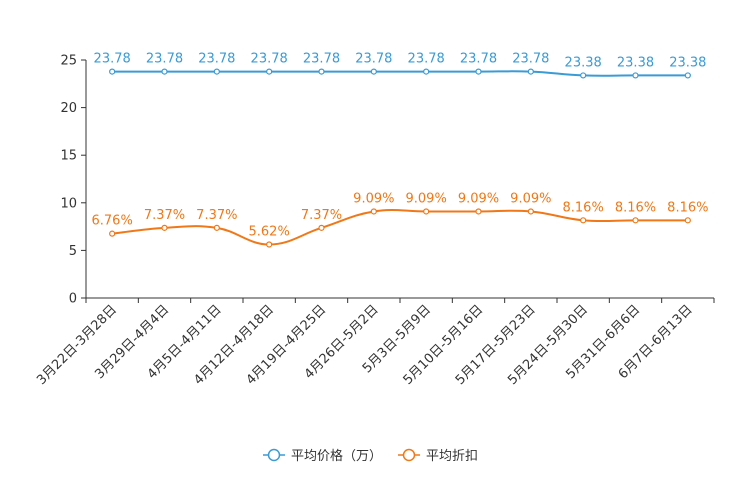 This screenshot has width=744, height=496. What do you see at coordinates (112, 221) in the screenshot?
I see `data-label: 6.76%` at bounding box center [112, 221].